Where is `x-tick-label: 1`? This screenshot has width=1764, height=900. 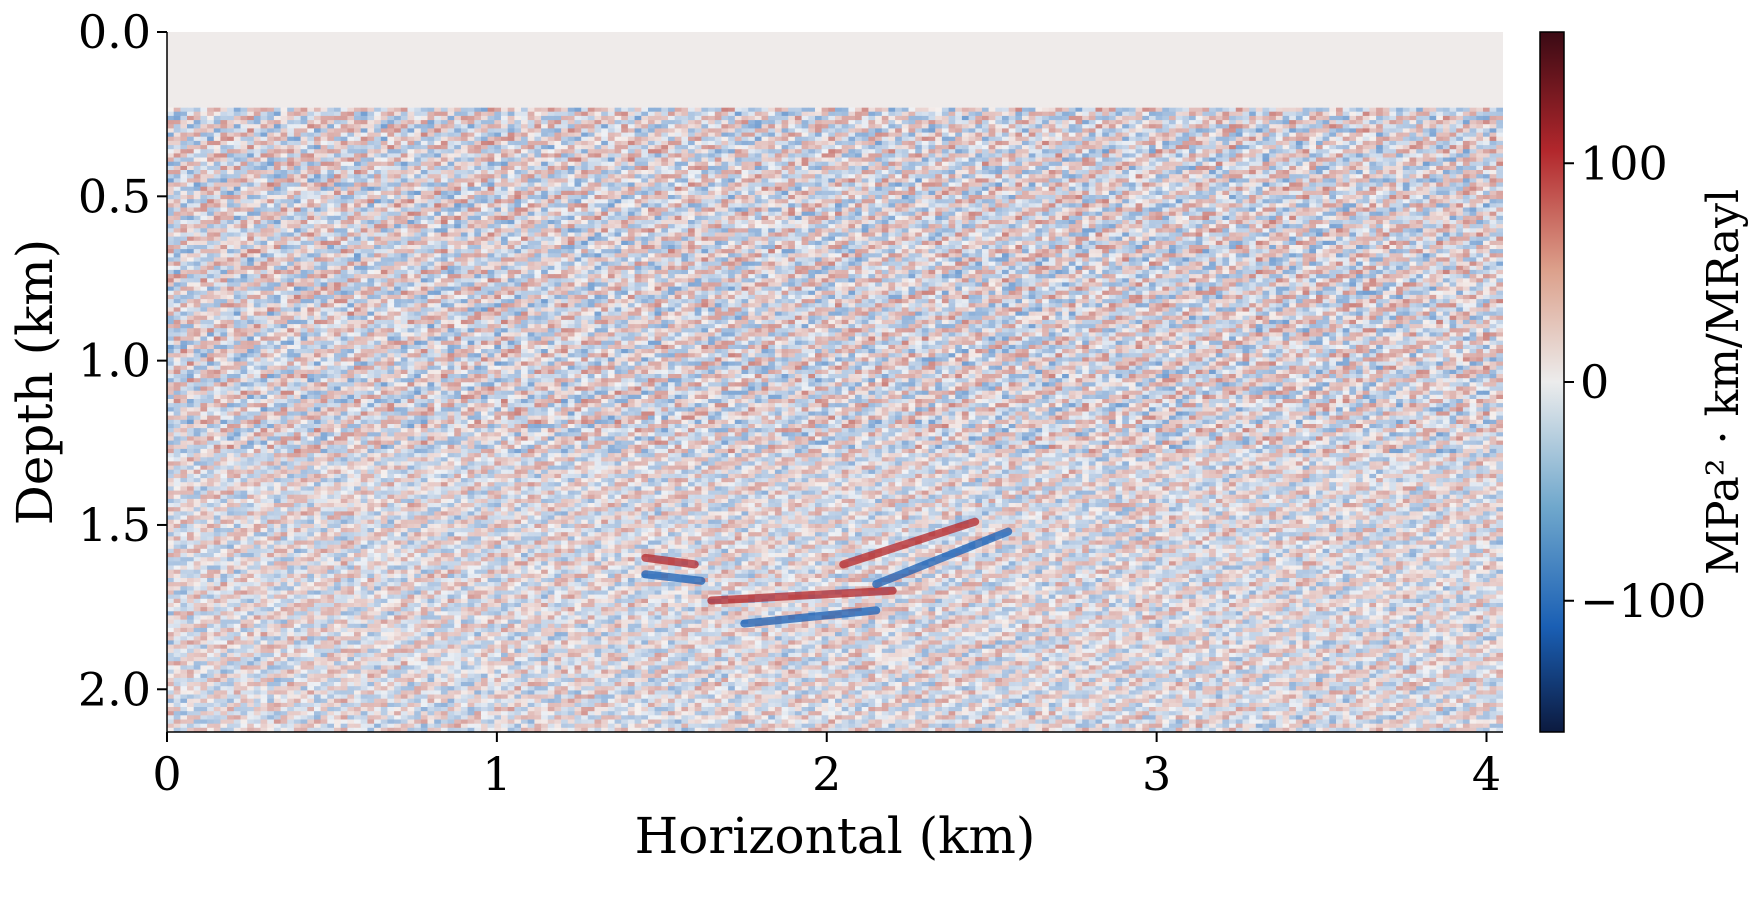
x-tick-label: 1 is located at coordinates (496, 774).